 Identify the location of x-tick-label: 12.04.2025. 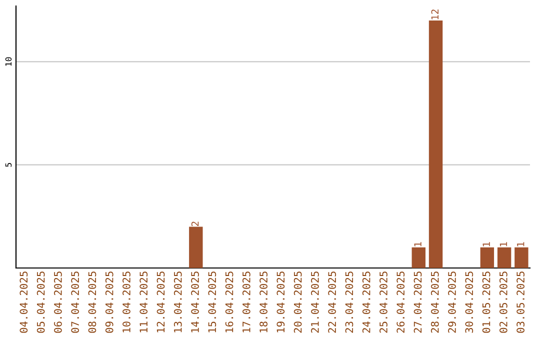
(160, 302).